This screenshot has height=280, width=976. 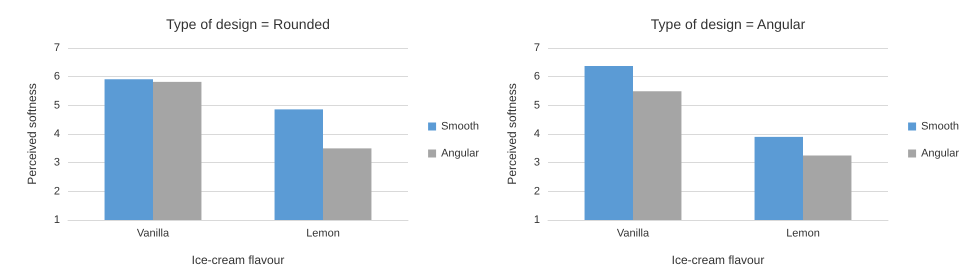 What do you see at coordinates (728, 24) in the screenshot?
I see `chart-title: Type of design = Angular` at bounding box center [728, 24].